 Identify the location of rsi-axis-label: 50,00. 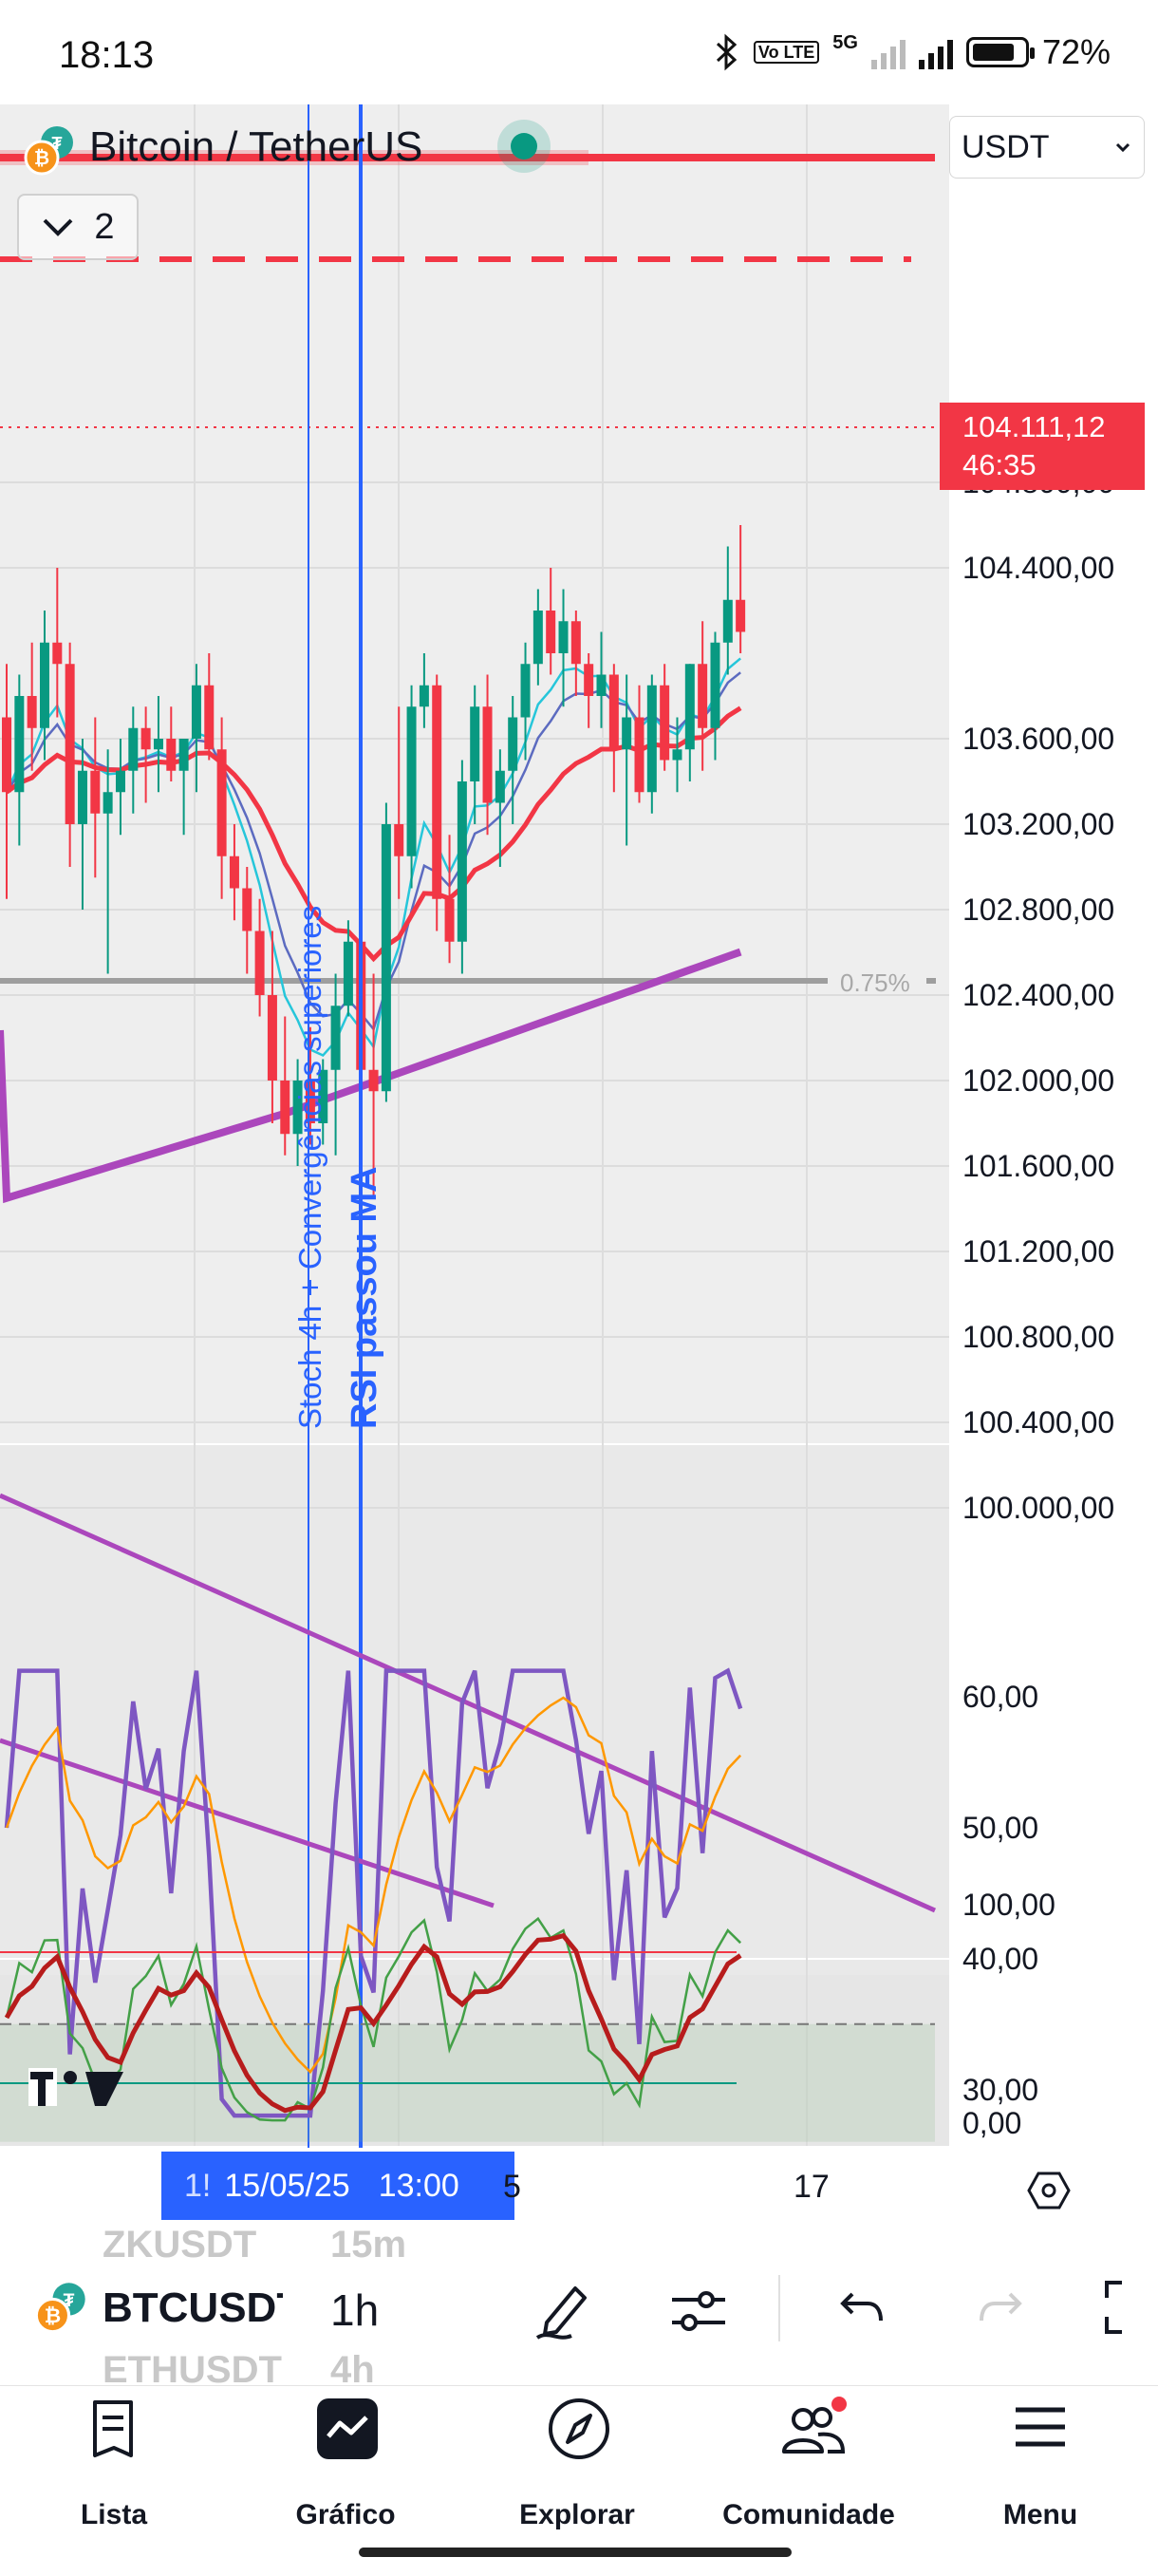
(1000, 1828).